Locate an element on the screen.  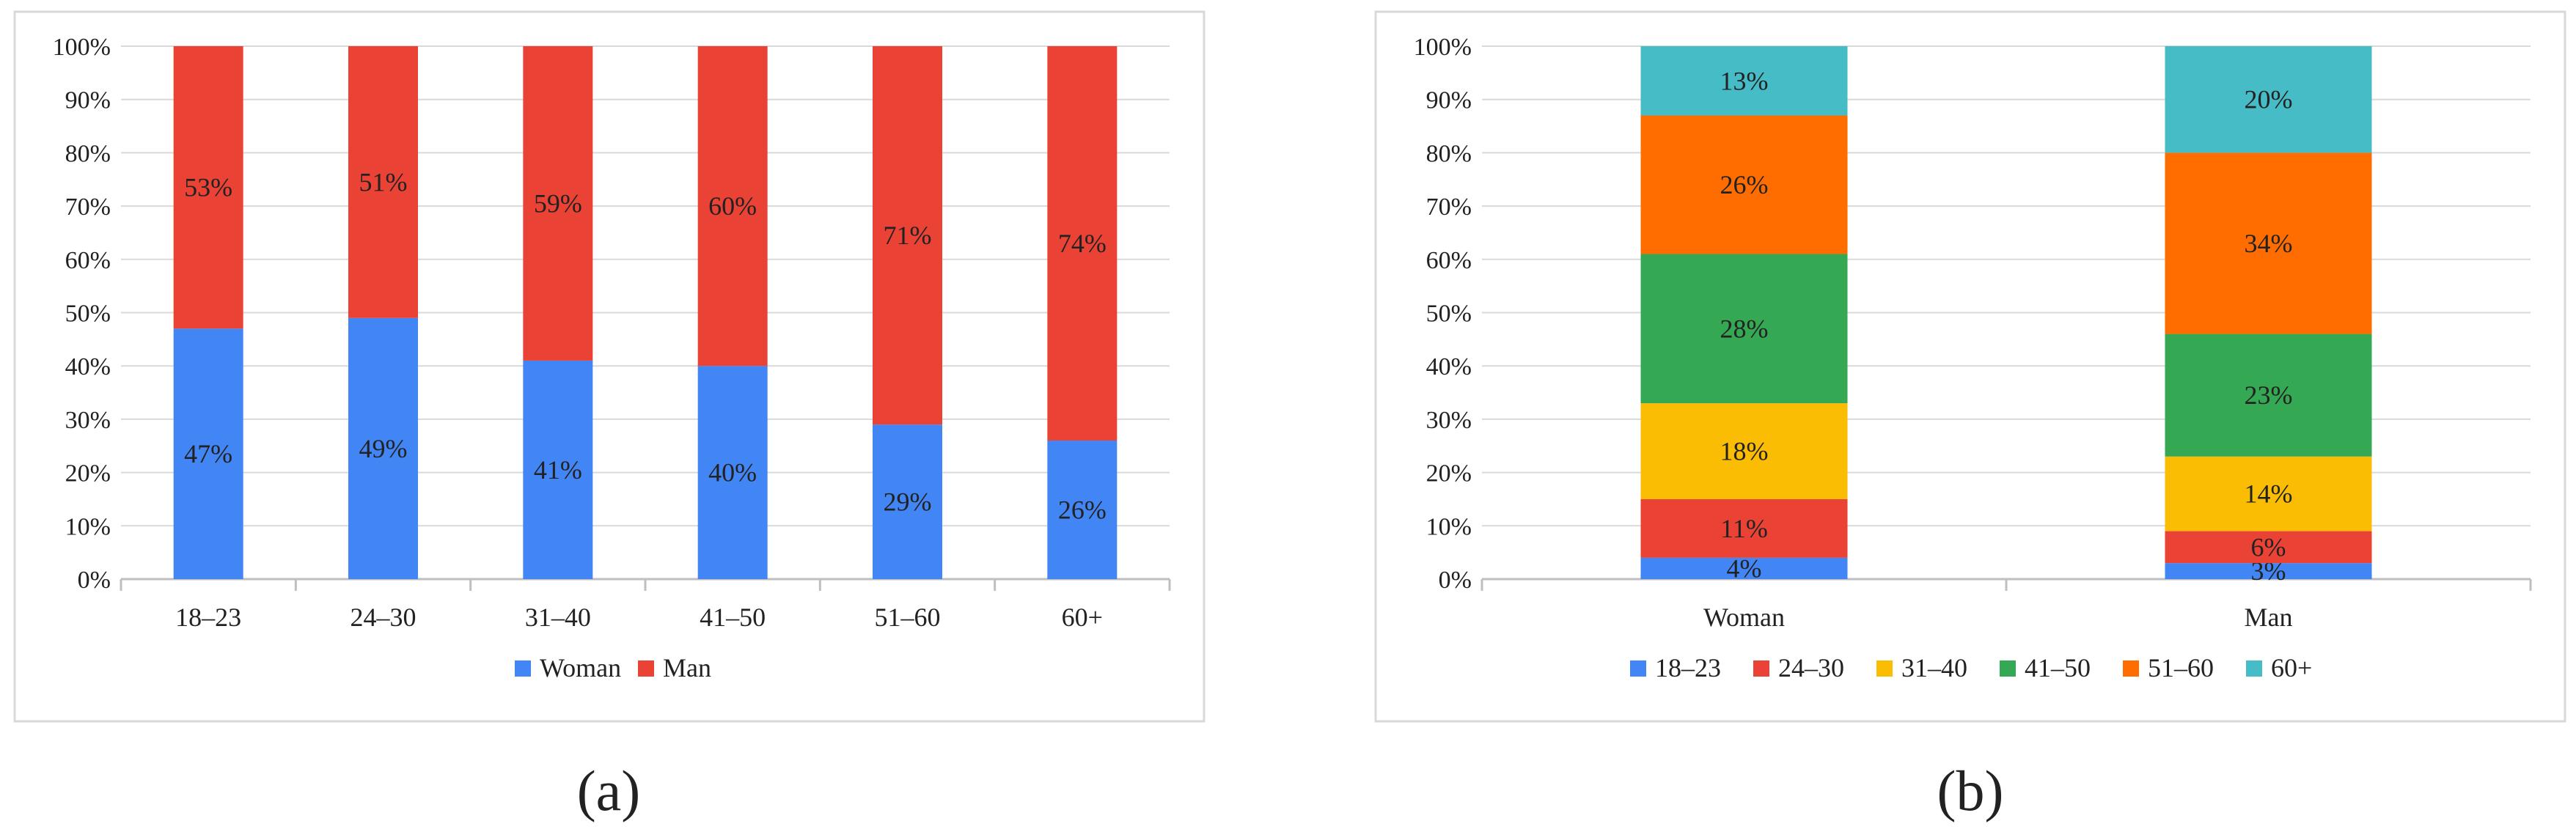
chart-b-legend-label-41-50: 41–50 is located at coordinates (2058, 667).